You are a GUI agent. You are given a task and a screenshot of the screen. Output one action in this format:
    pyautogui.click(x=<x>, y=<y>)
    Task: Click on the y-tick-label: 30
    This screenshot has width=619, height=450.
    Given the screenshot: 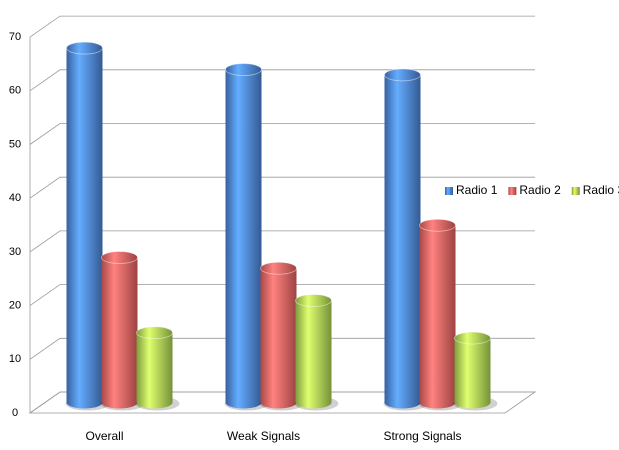 What is the action you would take?
    pyautogui.click(x=15, y=252)
    